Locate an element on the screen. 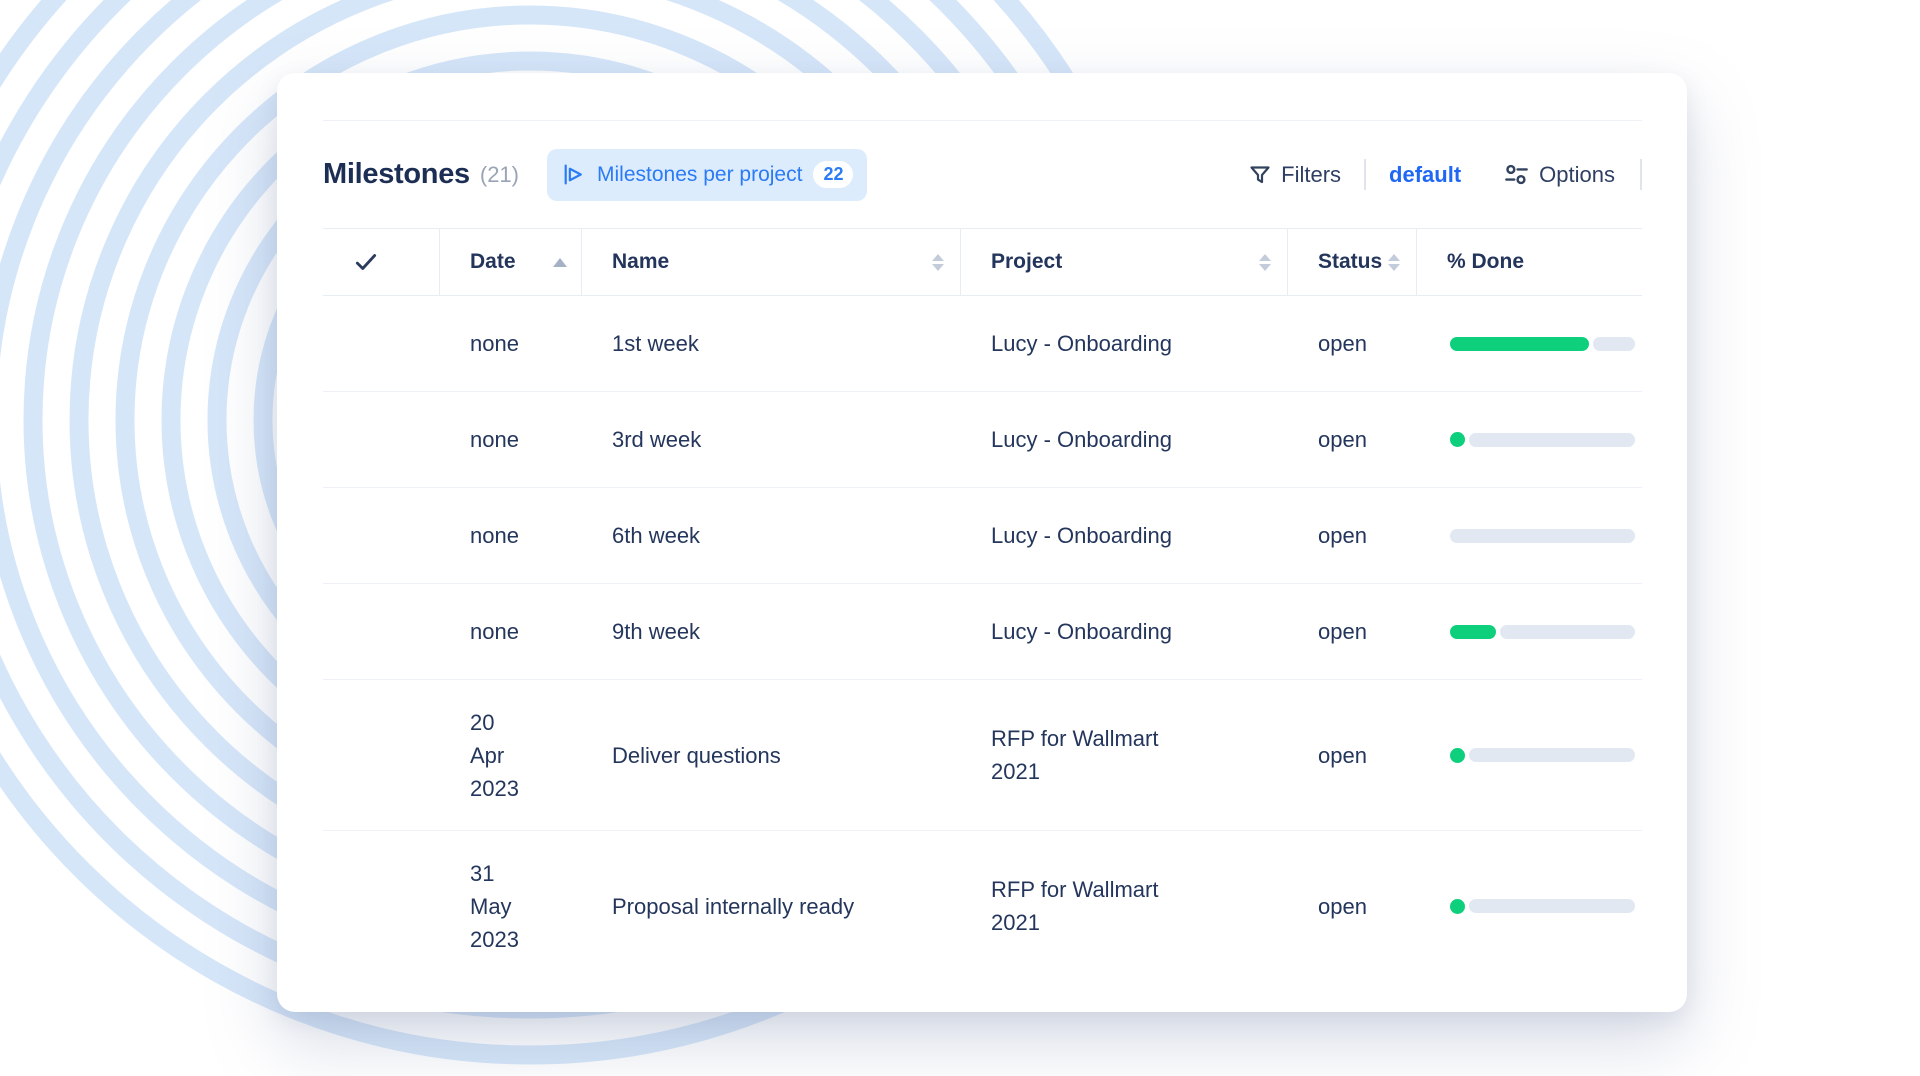 The height and width of the screenshot is (1076, 1920). options-button: Options is located at coordinates (1559, 174).